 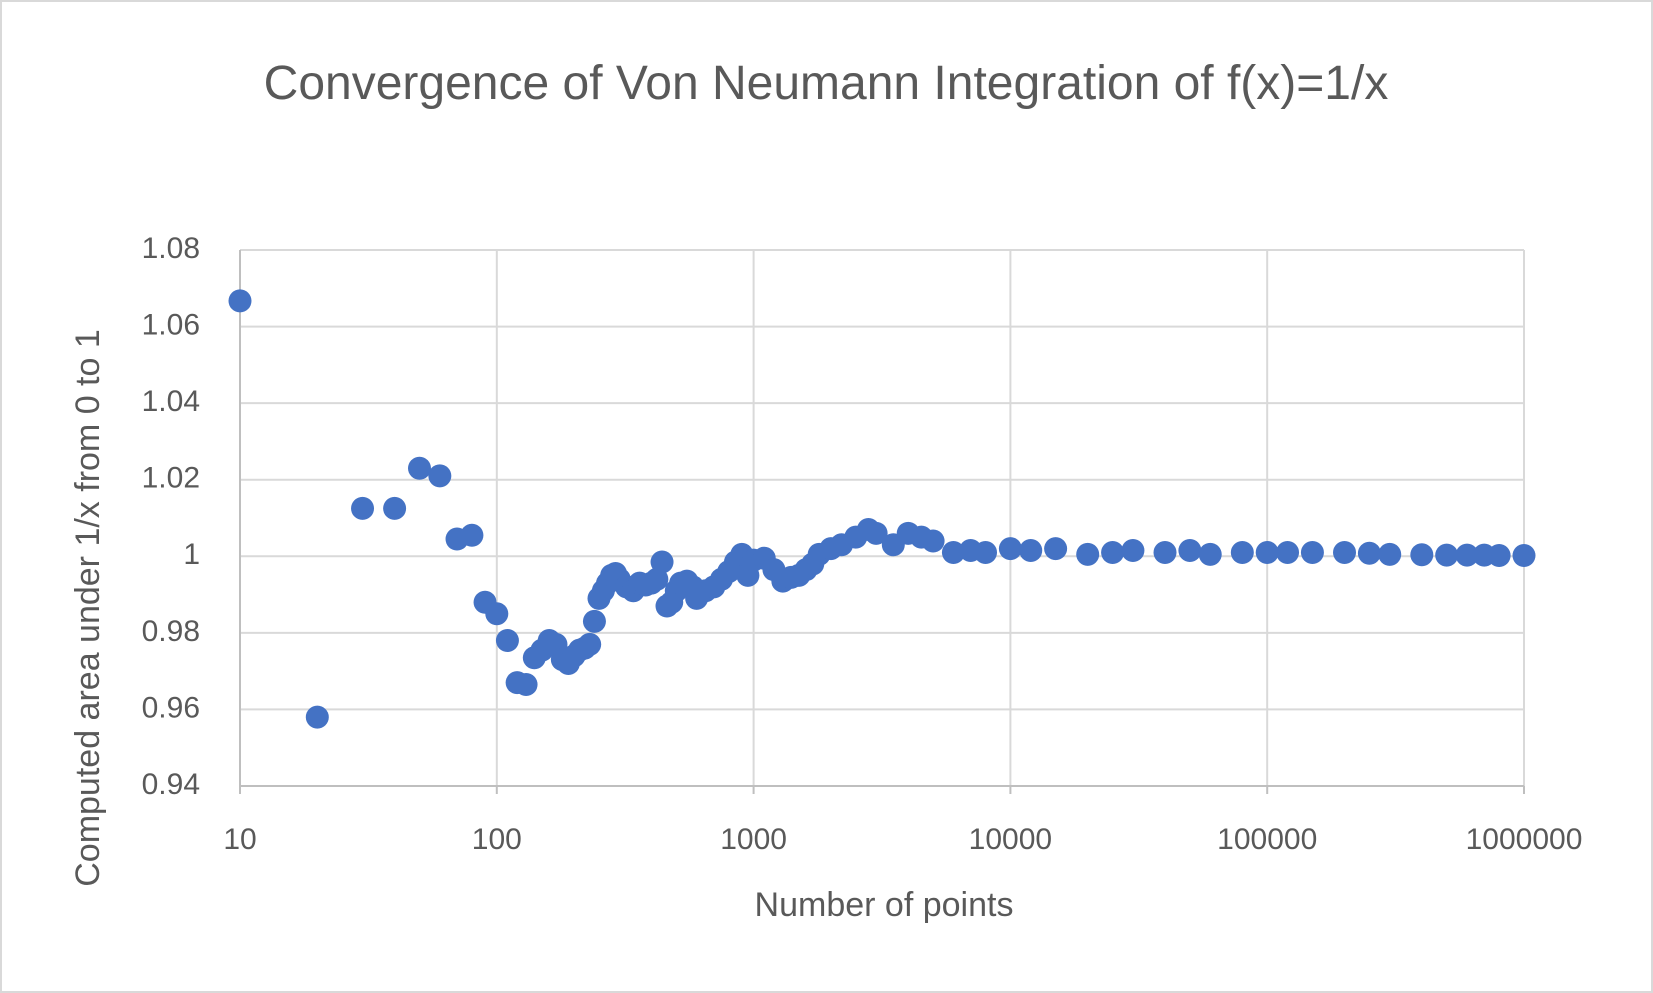 I want to click on x-tick-label: 100, so click(x=497, y=839).